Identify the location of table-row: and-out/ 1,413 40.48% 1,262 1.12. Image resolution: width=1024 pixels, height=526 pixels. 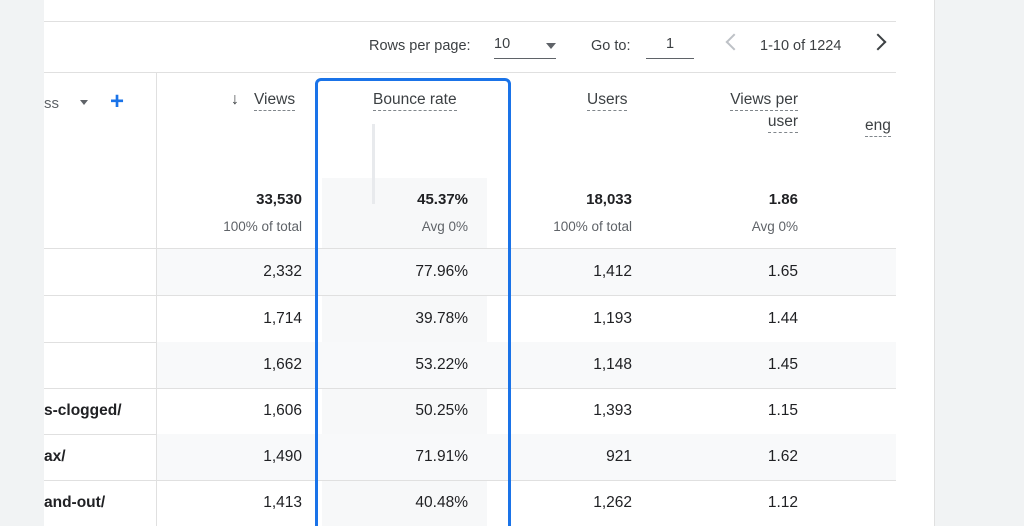
(470, 503).